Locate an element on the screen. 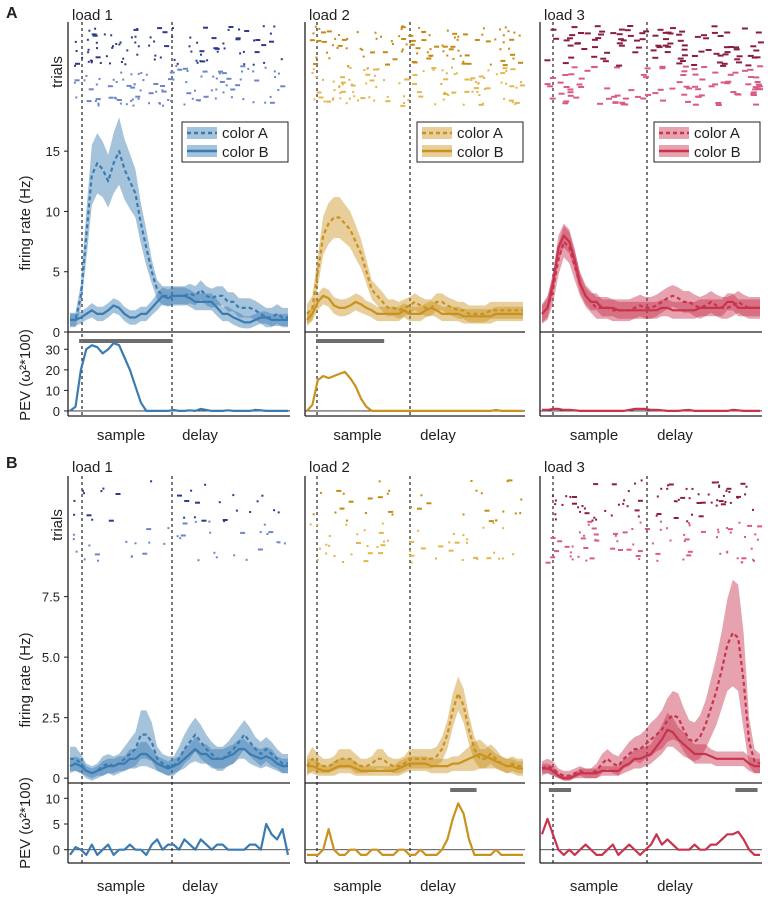  rate-axis-label: firing rate (Hz) is located at coordinates (25, 222).